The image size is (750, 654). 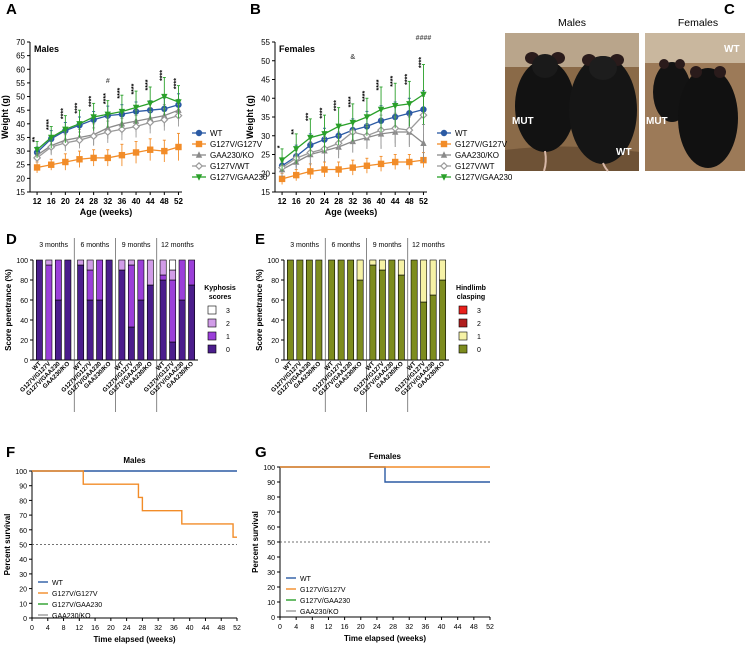 What do you see at coordinates (729, 9) in the screenshot?
I see `panel-label-c: C` at bounding box center [729, 9].